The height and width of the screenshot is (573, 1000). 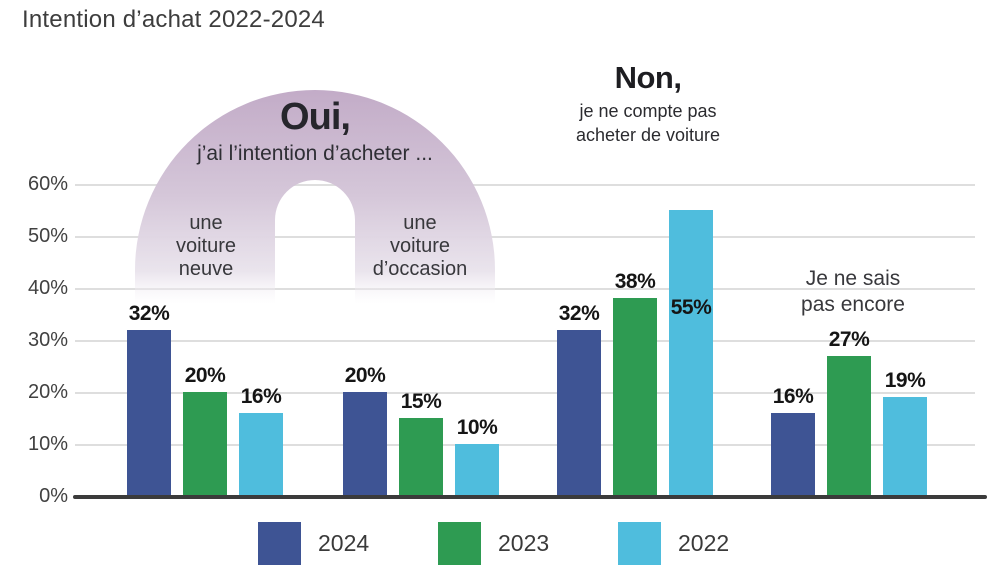 I want to click on bar-2022-group2, so click(x=477, y=470).